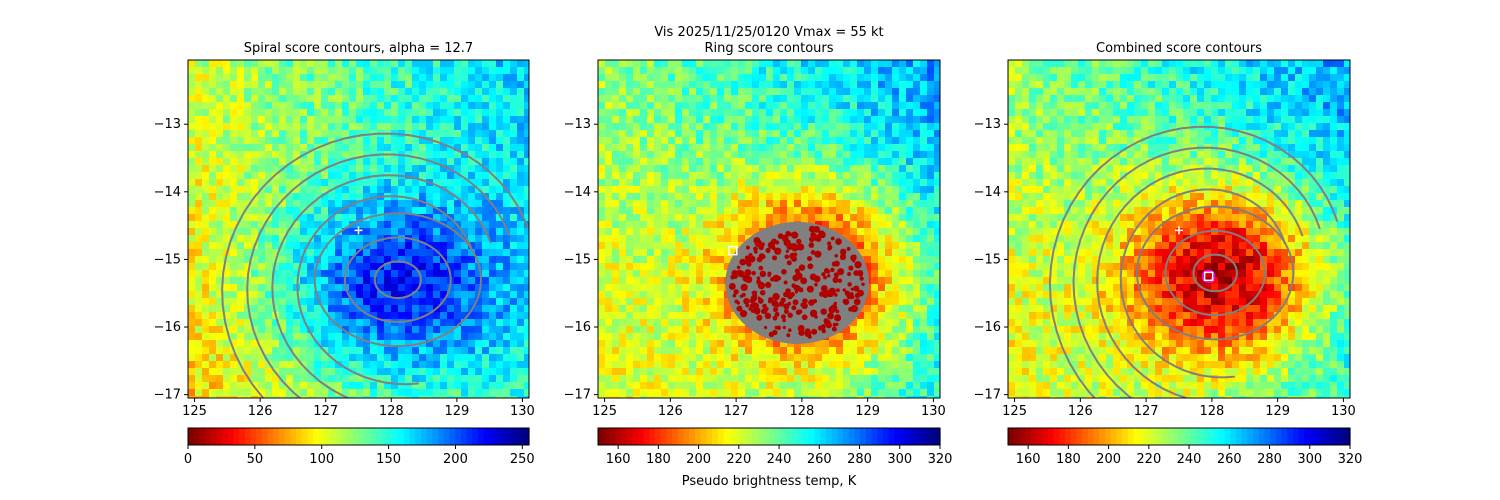 The height and width of the screenshot is (500, 1500). I want to click on figure-suptitle: Vis 2025/11/25/0120 Vmax = 55 kt, so click(768, 32).